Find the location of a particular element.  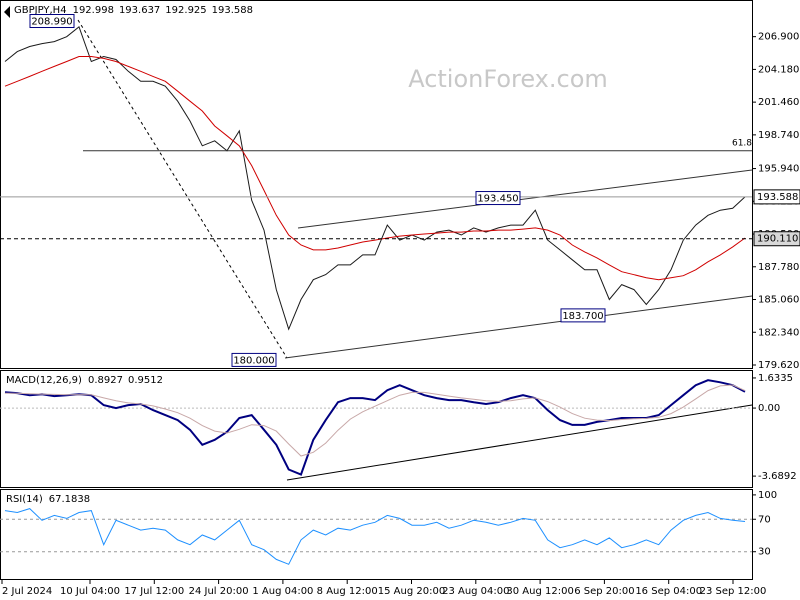

panel-title: RSI(14) is located at coordinates (24, 499).